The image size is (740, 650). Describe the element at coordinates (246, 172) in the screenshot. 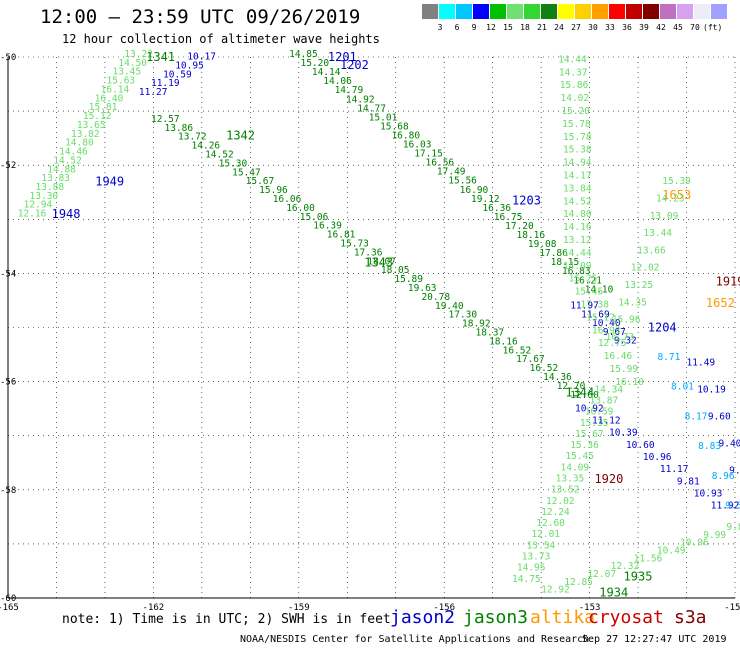

I see `swh-value: 15.47` at that location.